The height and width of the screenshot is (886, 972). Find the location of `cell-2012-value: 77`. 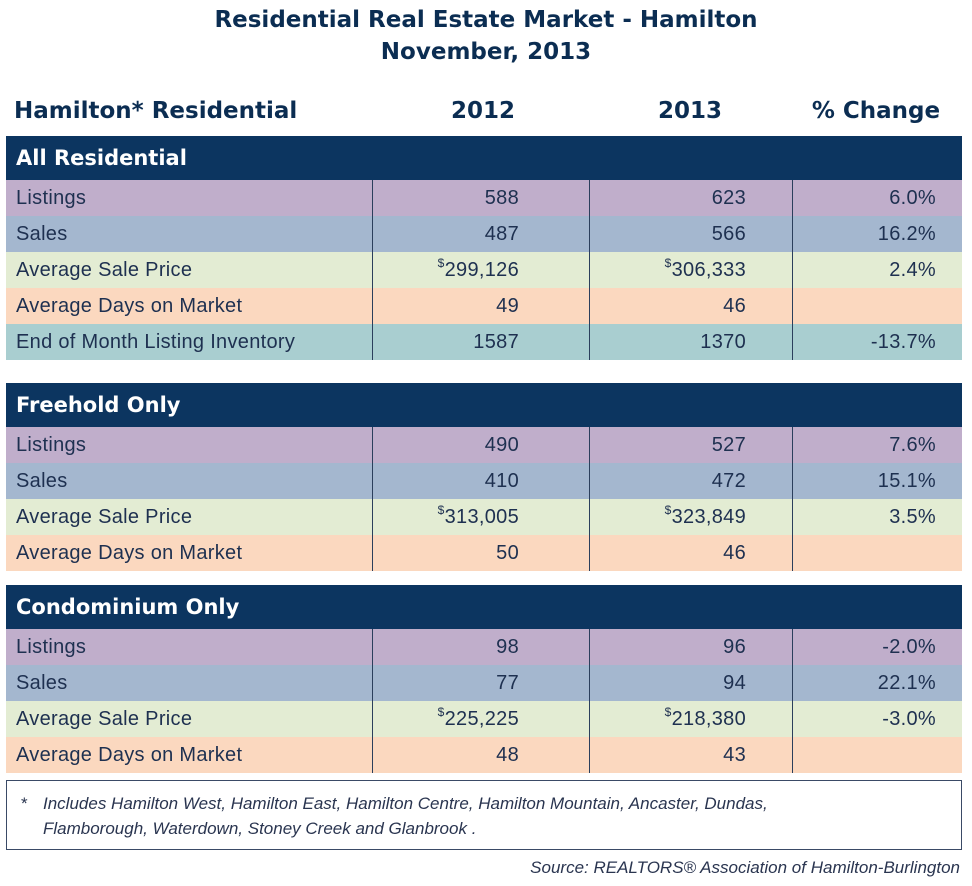

cell-2012-value: 77 is located at coordinates (507, 683).